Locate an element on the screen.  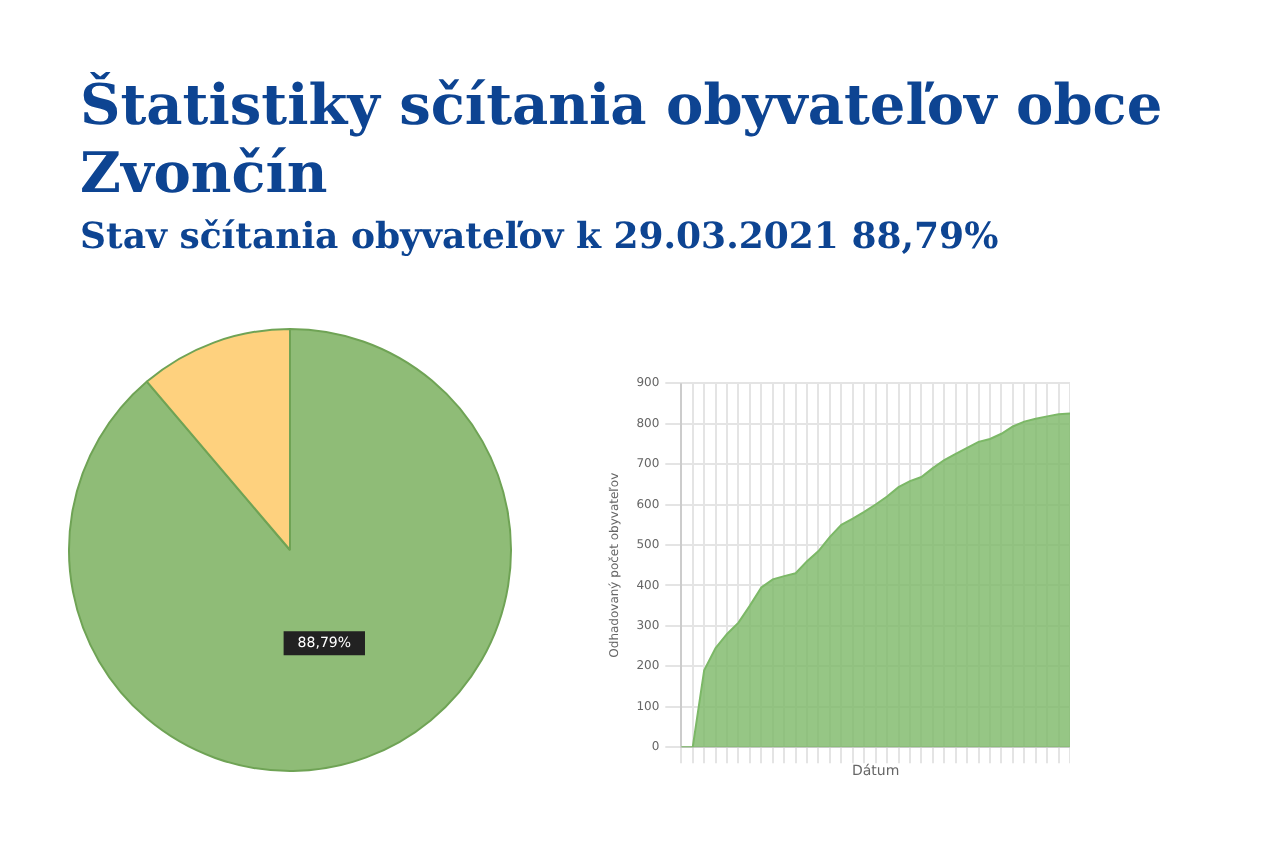
chart-title: Štatistiky sčítania obyvateľov obce Zvončín is located at coordinates (622, 140).